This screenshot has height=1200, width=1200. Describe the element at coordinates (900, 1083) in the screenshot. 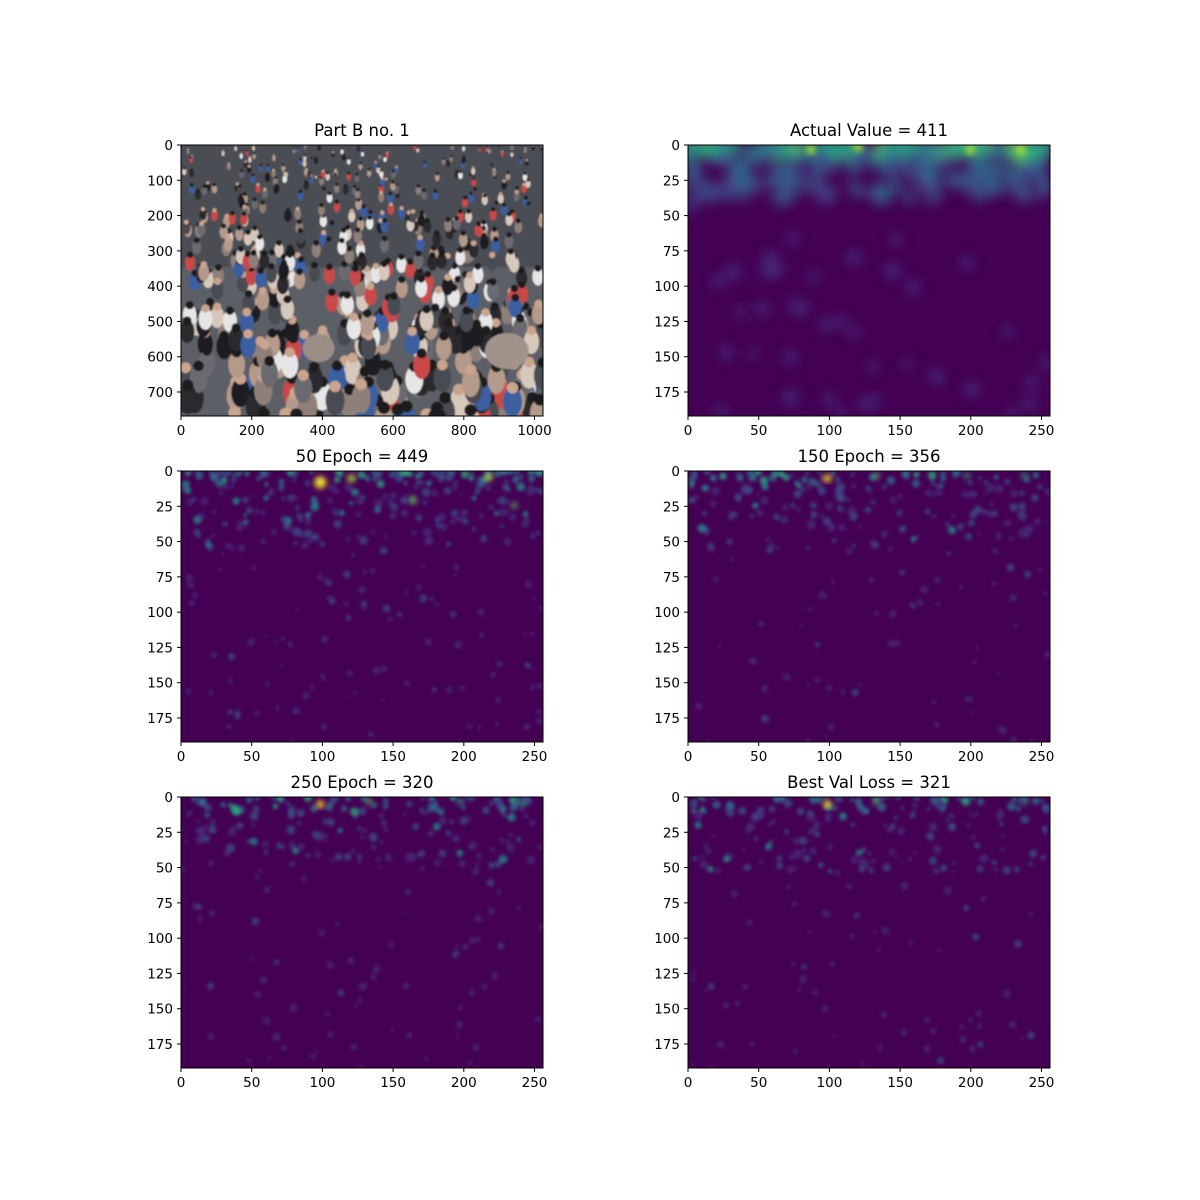

I see `x-tick-label: 150` at that location.